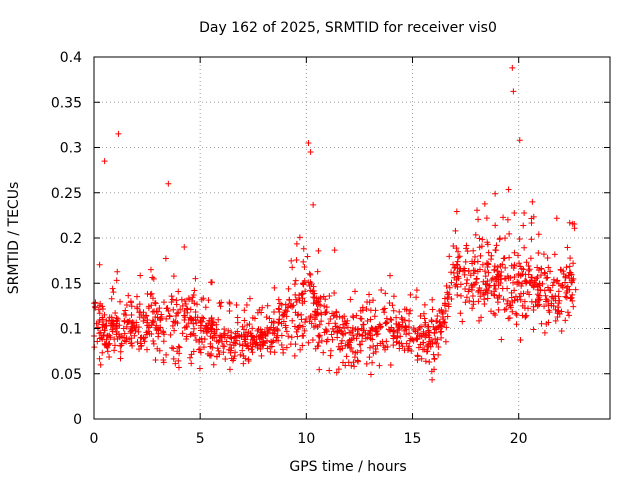 The height and width of the screenshot is (480, 640). Describe the element at coordinates (413, 439) in the screenshot. I see `x-tick-label: 15` at that location.